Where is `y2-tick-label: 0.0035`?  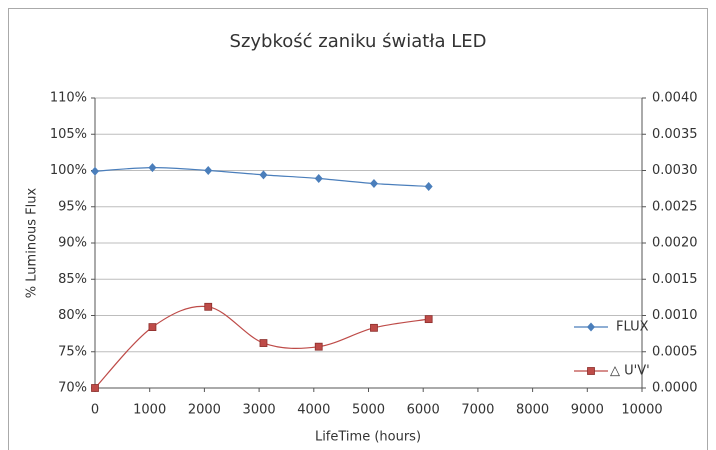 y2-tick-label: 0.0035 is located at coordinates (675, 134).